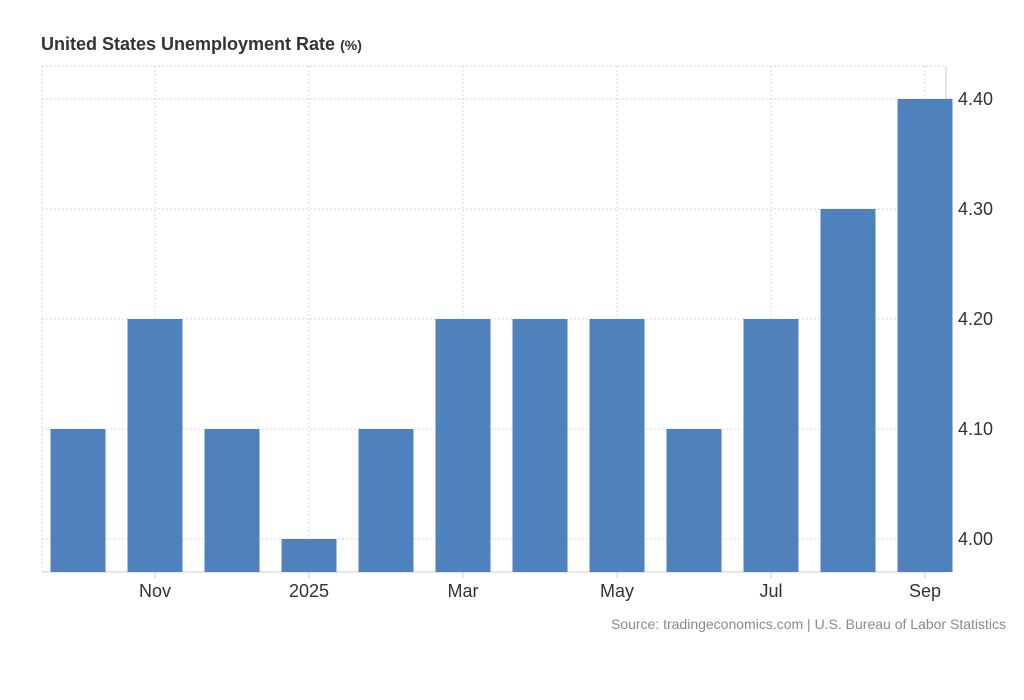 The width and height of the screenshot is (1024, 700). Describe the element at coordinates (975, 209) in the screenshot. I see `y-tick-label: 4.30` at that location.